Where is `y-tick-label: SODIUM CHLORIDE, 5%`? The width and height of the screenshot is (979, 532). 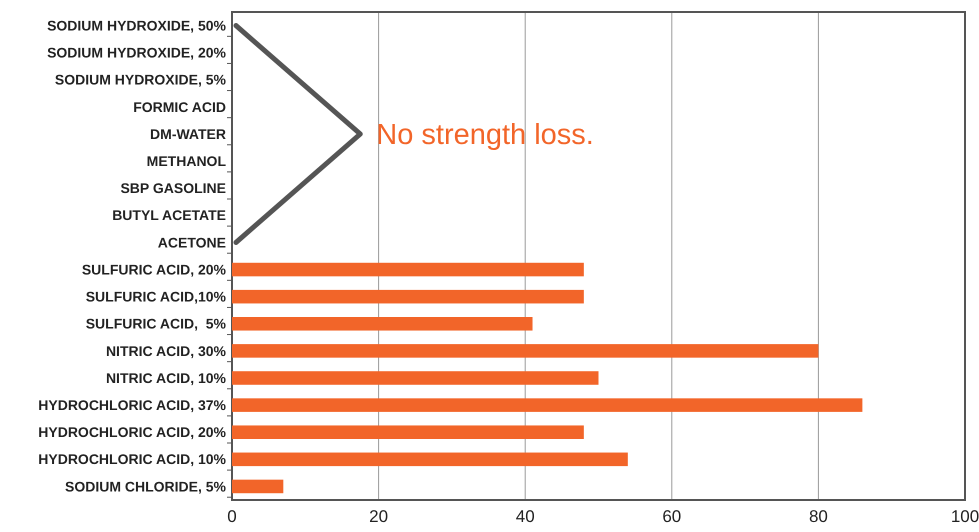
y-tick-label: SODIUM CHLORIDE, 5% is located at coordinates (145, 486).